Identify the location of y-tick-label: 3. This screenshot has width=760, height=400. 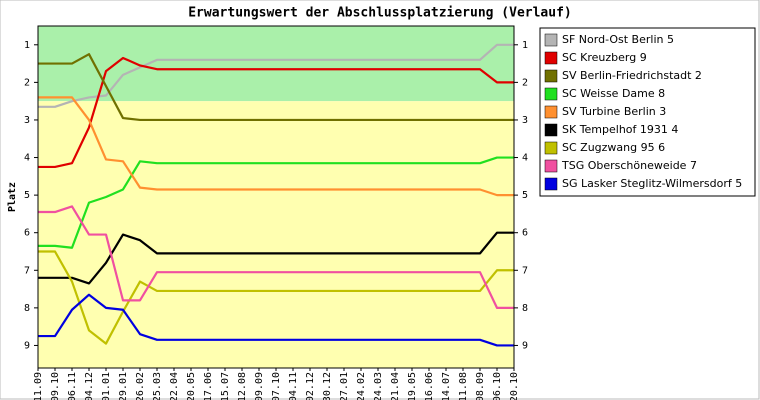
(27, 120).